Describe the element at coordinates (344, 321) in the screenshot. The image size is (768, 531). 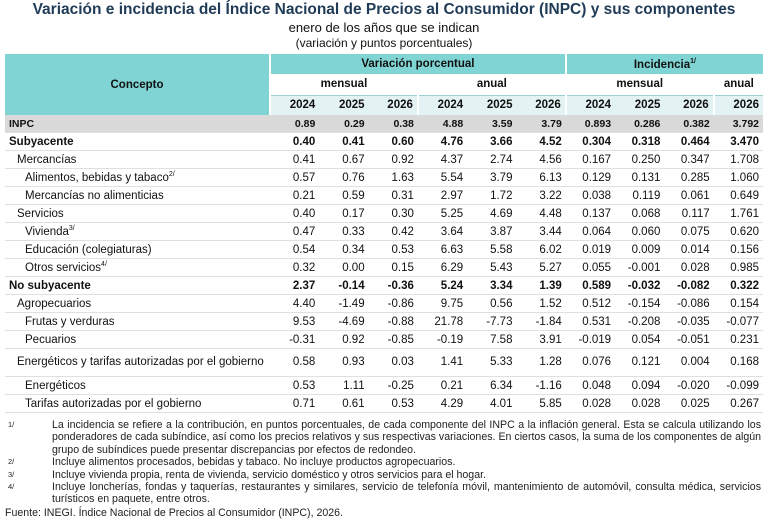
I see `cell: -4.69` at that location.